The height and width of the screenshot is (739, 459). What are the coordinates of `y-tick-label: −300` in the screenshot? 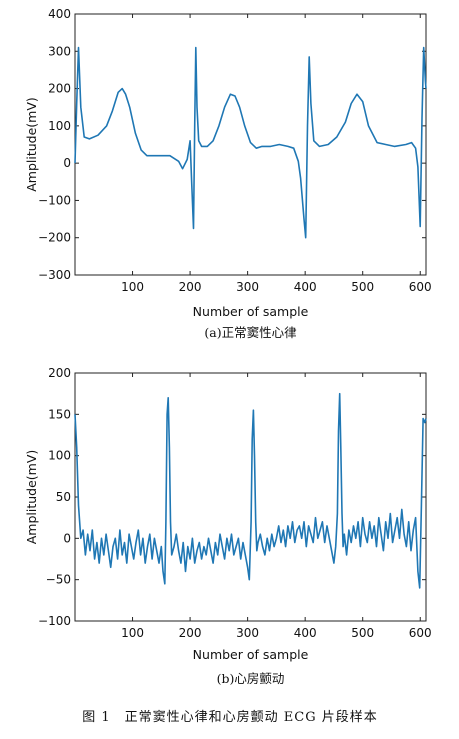 It's located at (54, 275).